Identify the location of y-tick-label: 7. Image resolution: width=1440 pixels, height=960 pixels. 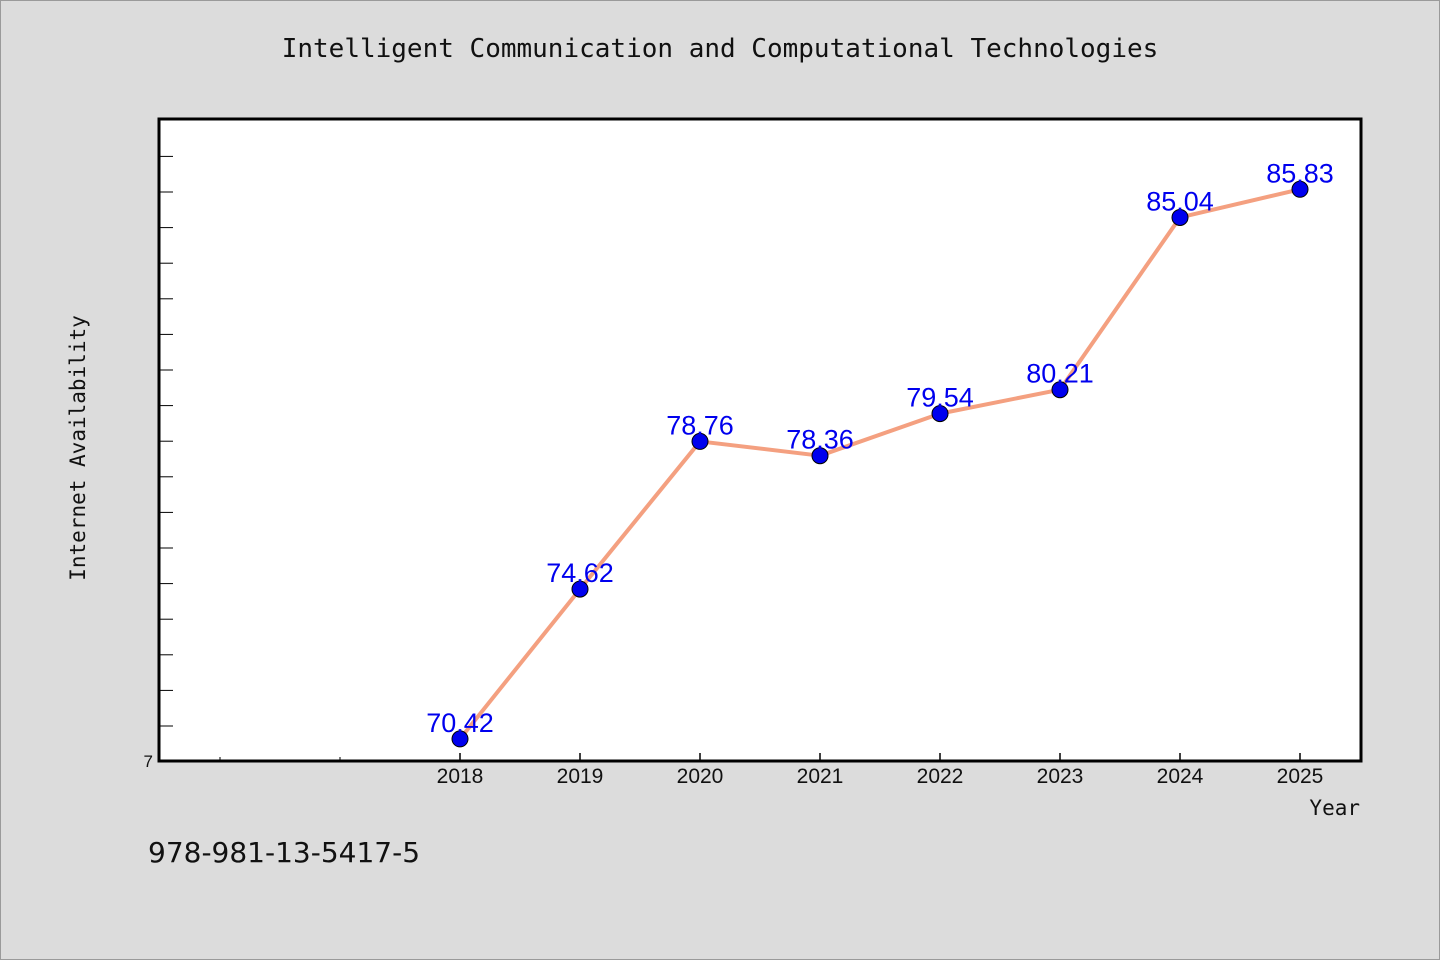
(148, 761).